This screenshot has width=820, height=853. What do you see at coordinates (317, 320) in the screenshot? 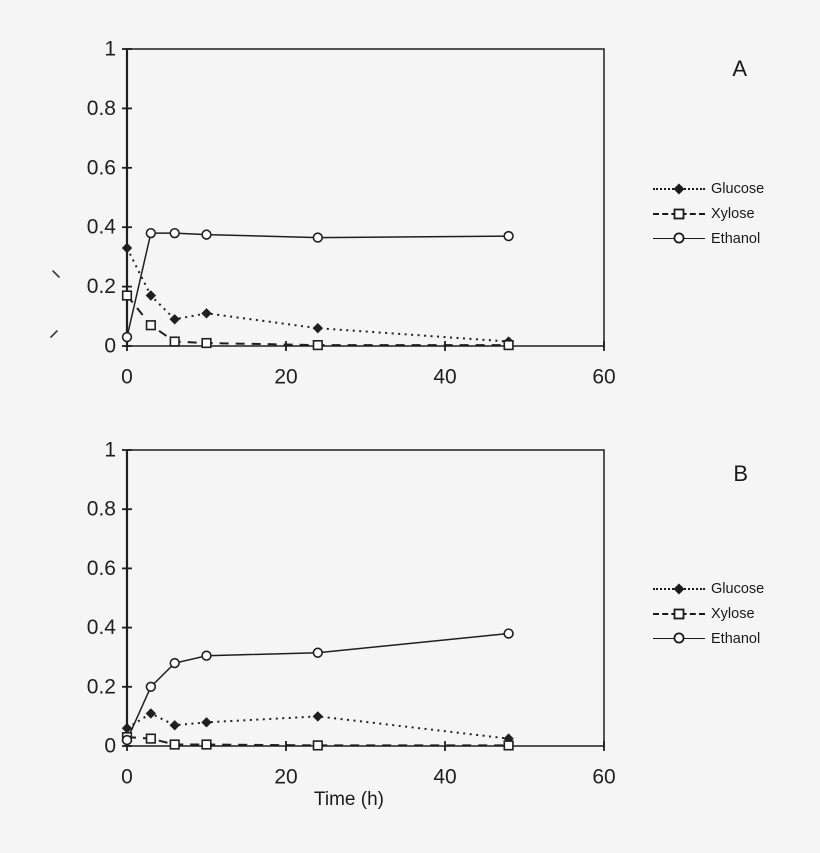
I see `xylose-series-line` at bounding box center [317, 320].